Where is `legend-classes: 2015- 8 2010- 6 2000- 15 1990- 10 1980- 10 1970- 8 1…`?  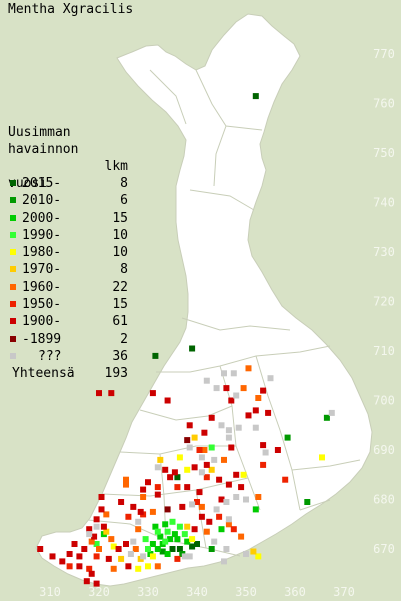
legend-classes: 2015- 8 2010- 6 2000- 15 1990- 10 1980- 10 1970- 8 1… is located at coordinates (68, 270).